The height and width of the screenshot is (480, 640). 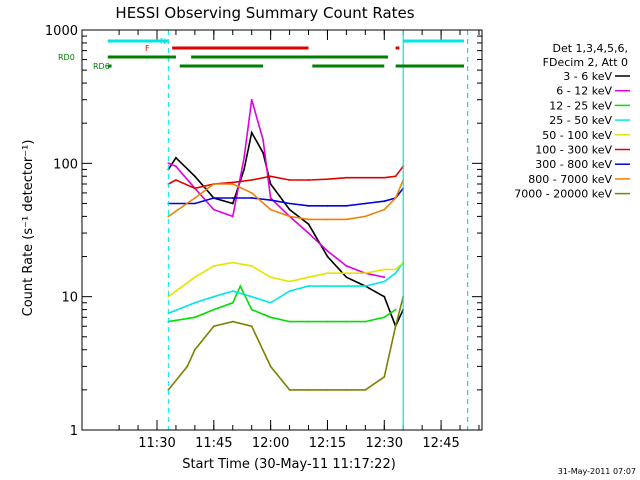 What do you see at coordinates (270, 443) in the screenshot?
I see `x-tick-label: 12:00` at bounding box center [270, 443].